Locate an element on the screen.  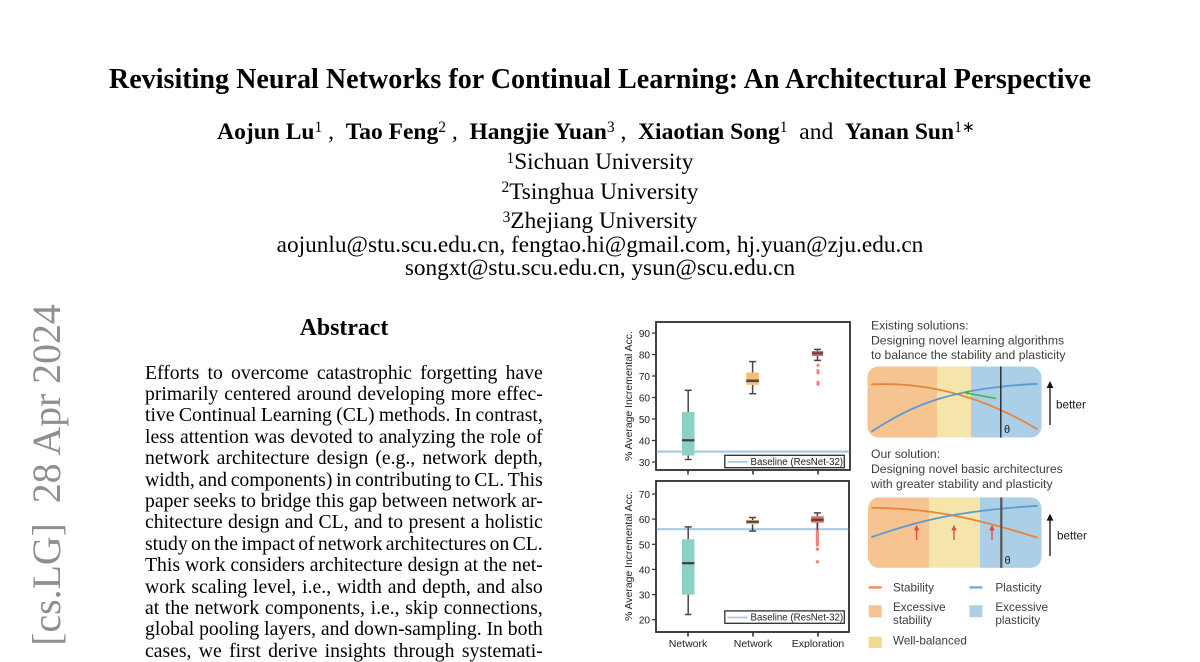
svg-text: Exploration is located at coordinates (818, 643).